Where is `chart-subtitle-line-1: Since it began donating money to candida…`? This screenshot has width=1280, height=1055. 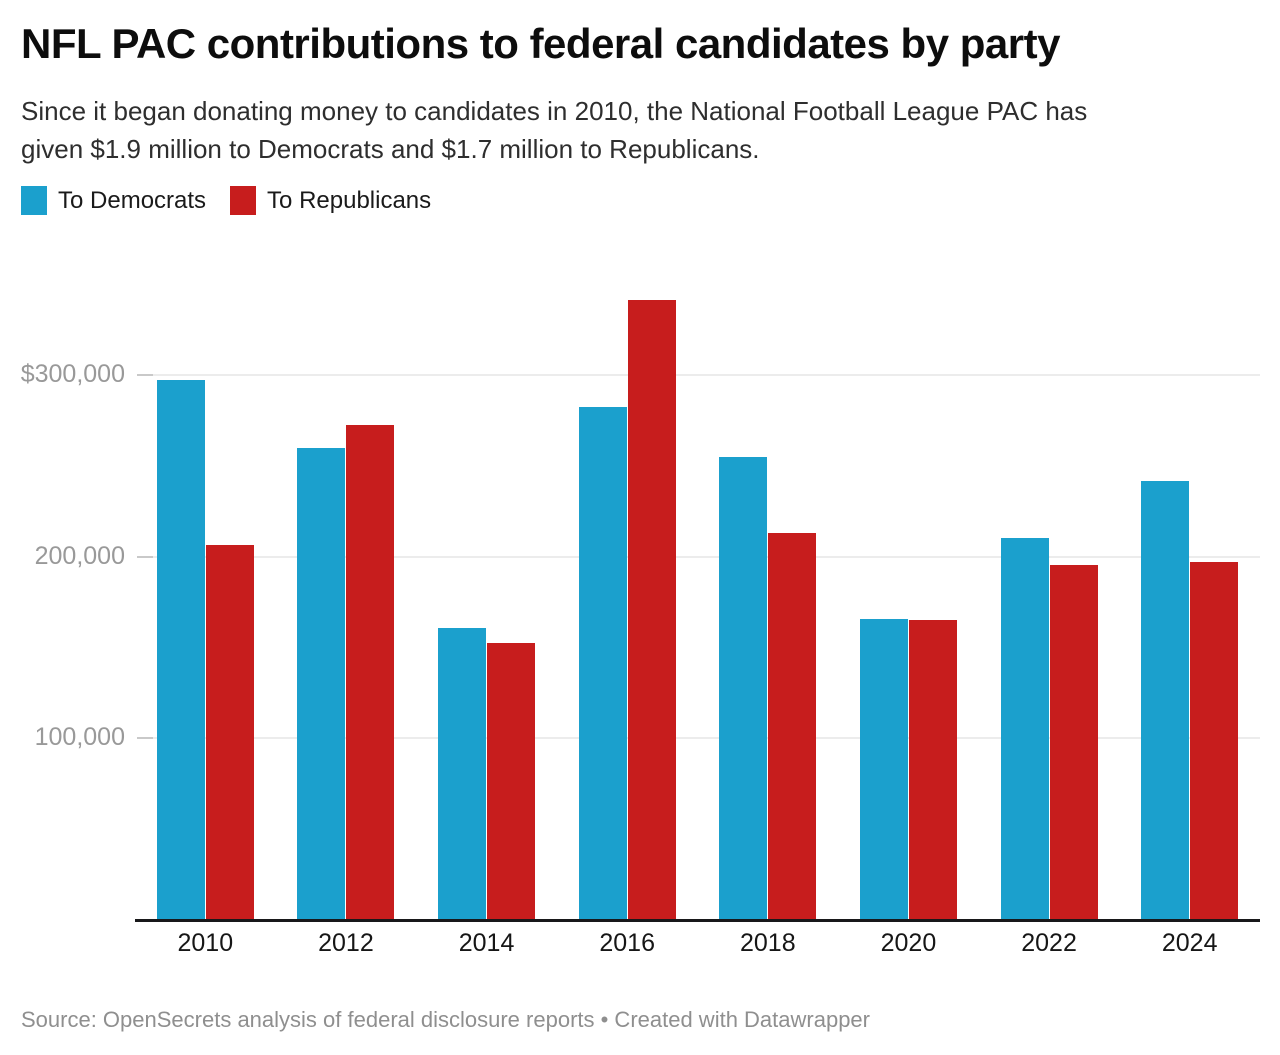
chart-subtitle-line-1: Since it began donating money to candida… is located at coordinates (554, 111).